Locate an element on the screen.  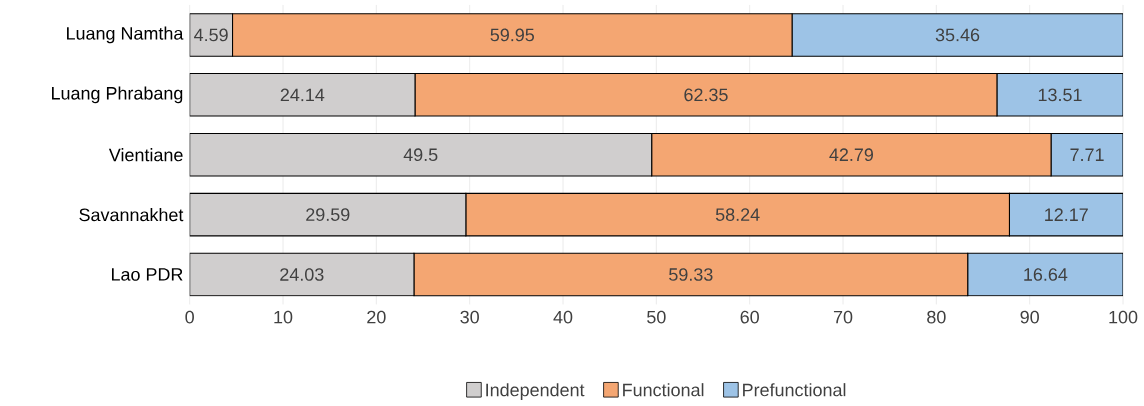
data-label: 42.79 is located at coordinates (851, 155).